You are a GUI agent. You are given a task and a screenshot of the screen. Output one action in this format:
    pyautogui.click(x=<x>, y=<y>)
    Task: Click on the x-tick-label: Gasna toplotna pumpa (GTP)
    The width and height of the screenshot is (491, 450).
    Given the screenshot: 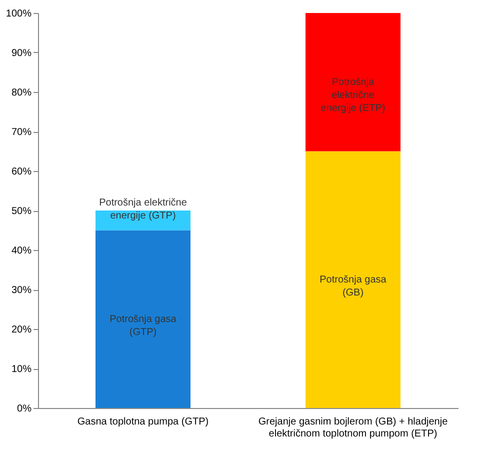 What is the action you would take?
    pyautogui.click(x=143, y=422)
    